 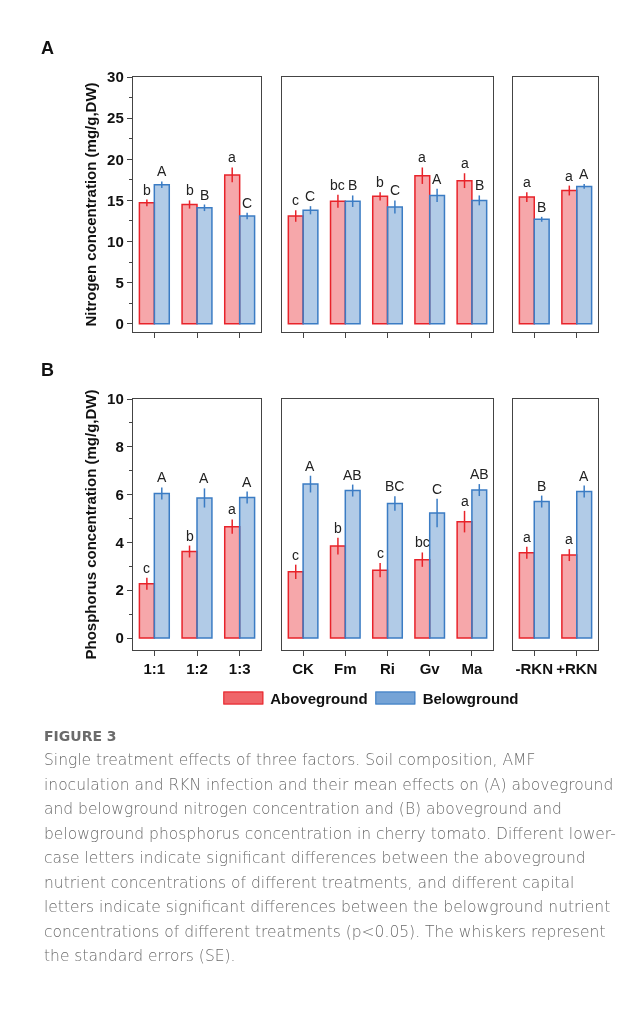 I want to click on caption: FIGURE 3, so click(x=81, y=736).